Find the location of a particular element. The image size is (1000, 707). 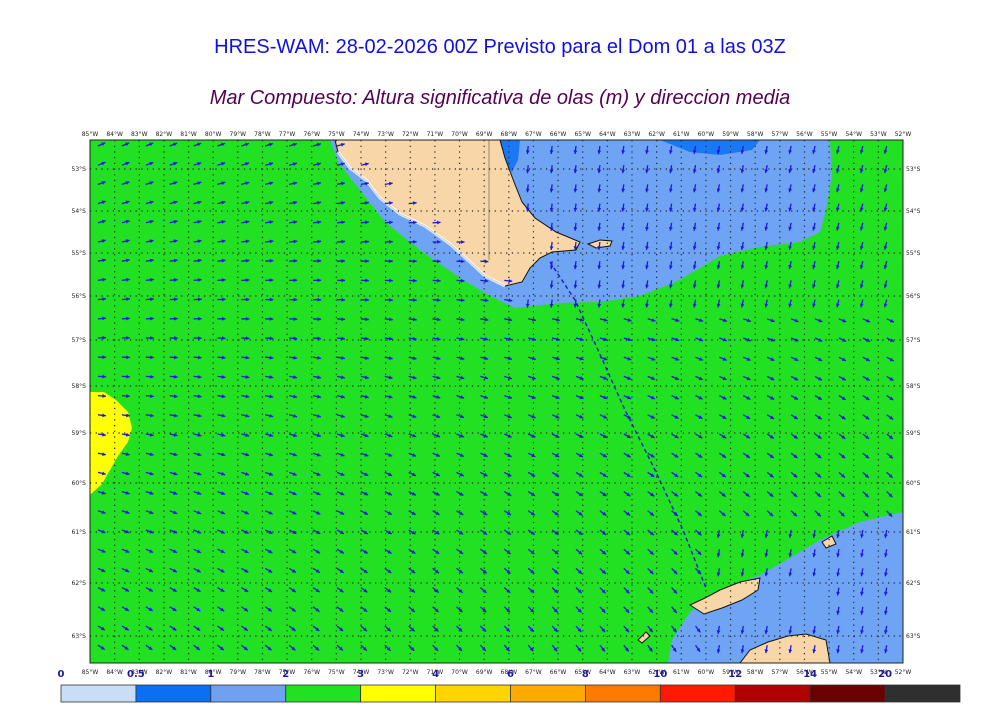

lon-label-bottom: 62°W is located at coordinates (656, 672).